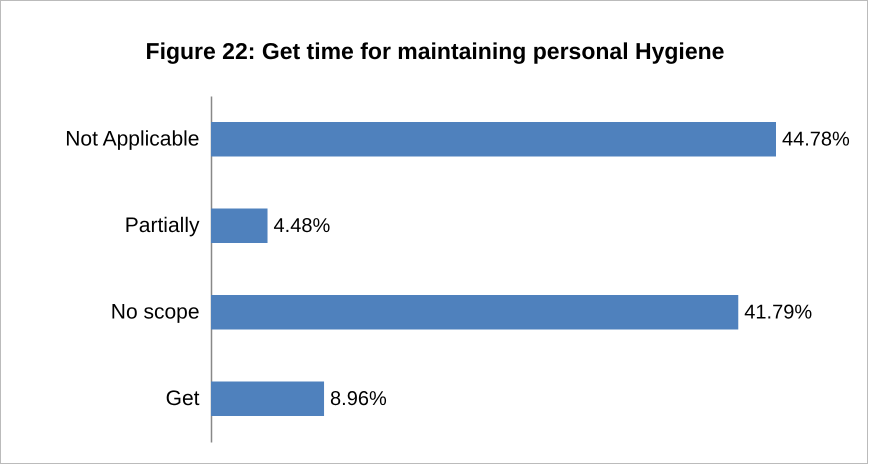 The height and width of the screenshot is (466, 870). Describe the element at coordinates (358, 399) in the screenshot. I see `data-label: 8.96%` at that location.